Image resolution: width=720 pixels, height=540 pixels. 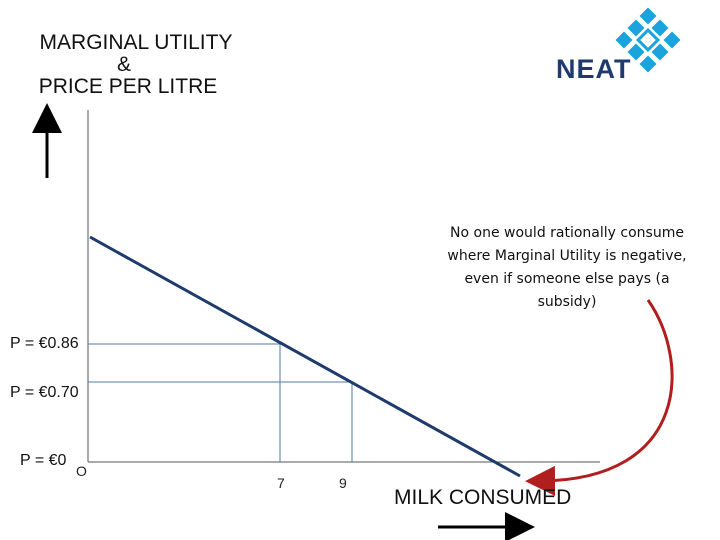 What do you see at coordinates (123, 64) in the screenshot?
I see `y-axis-title-line2: &` at bounding box center [123, 64].